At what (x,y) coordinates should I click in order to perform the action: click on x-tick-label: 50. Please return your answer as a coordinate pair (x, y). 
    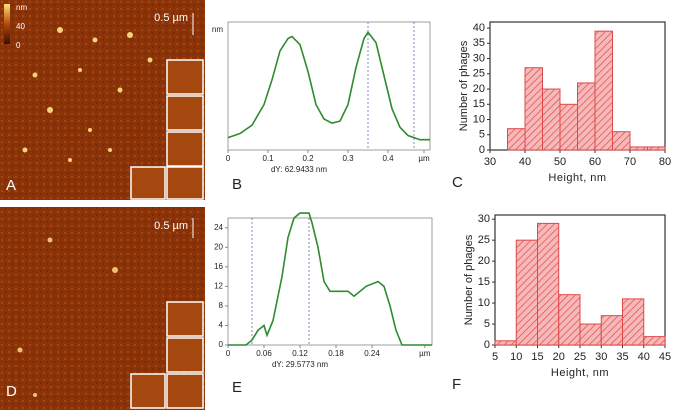
    Looking at the image, I should click on (560, 162).